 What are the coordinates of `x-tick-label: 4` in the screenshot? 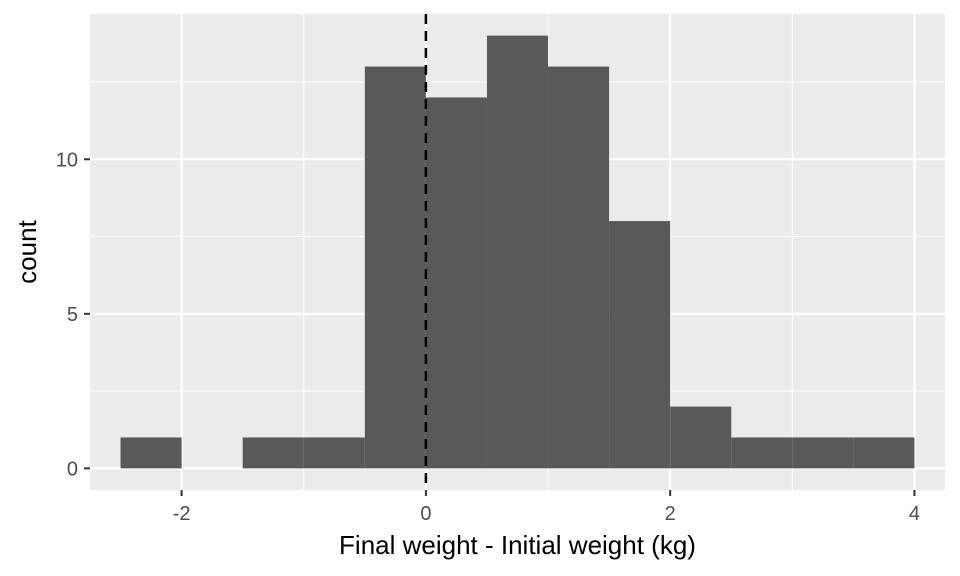 It's located at (914, 514).